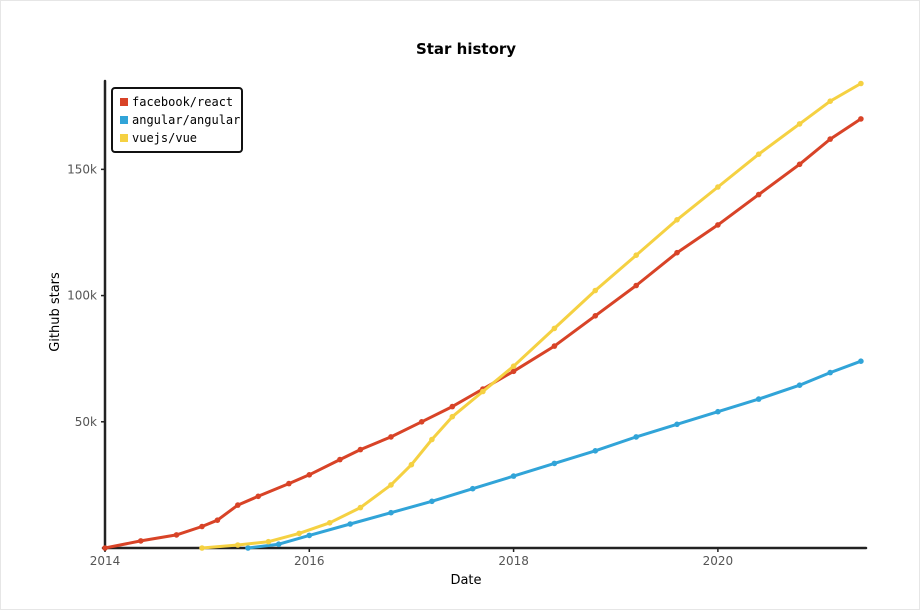  Describe the element at coordinates (55, 312) in the screenshot. I see `y-axis-label: Github stars` at that location.